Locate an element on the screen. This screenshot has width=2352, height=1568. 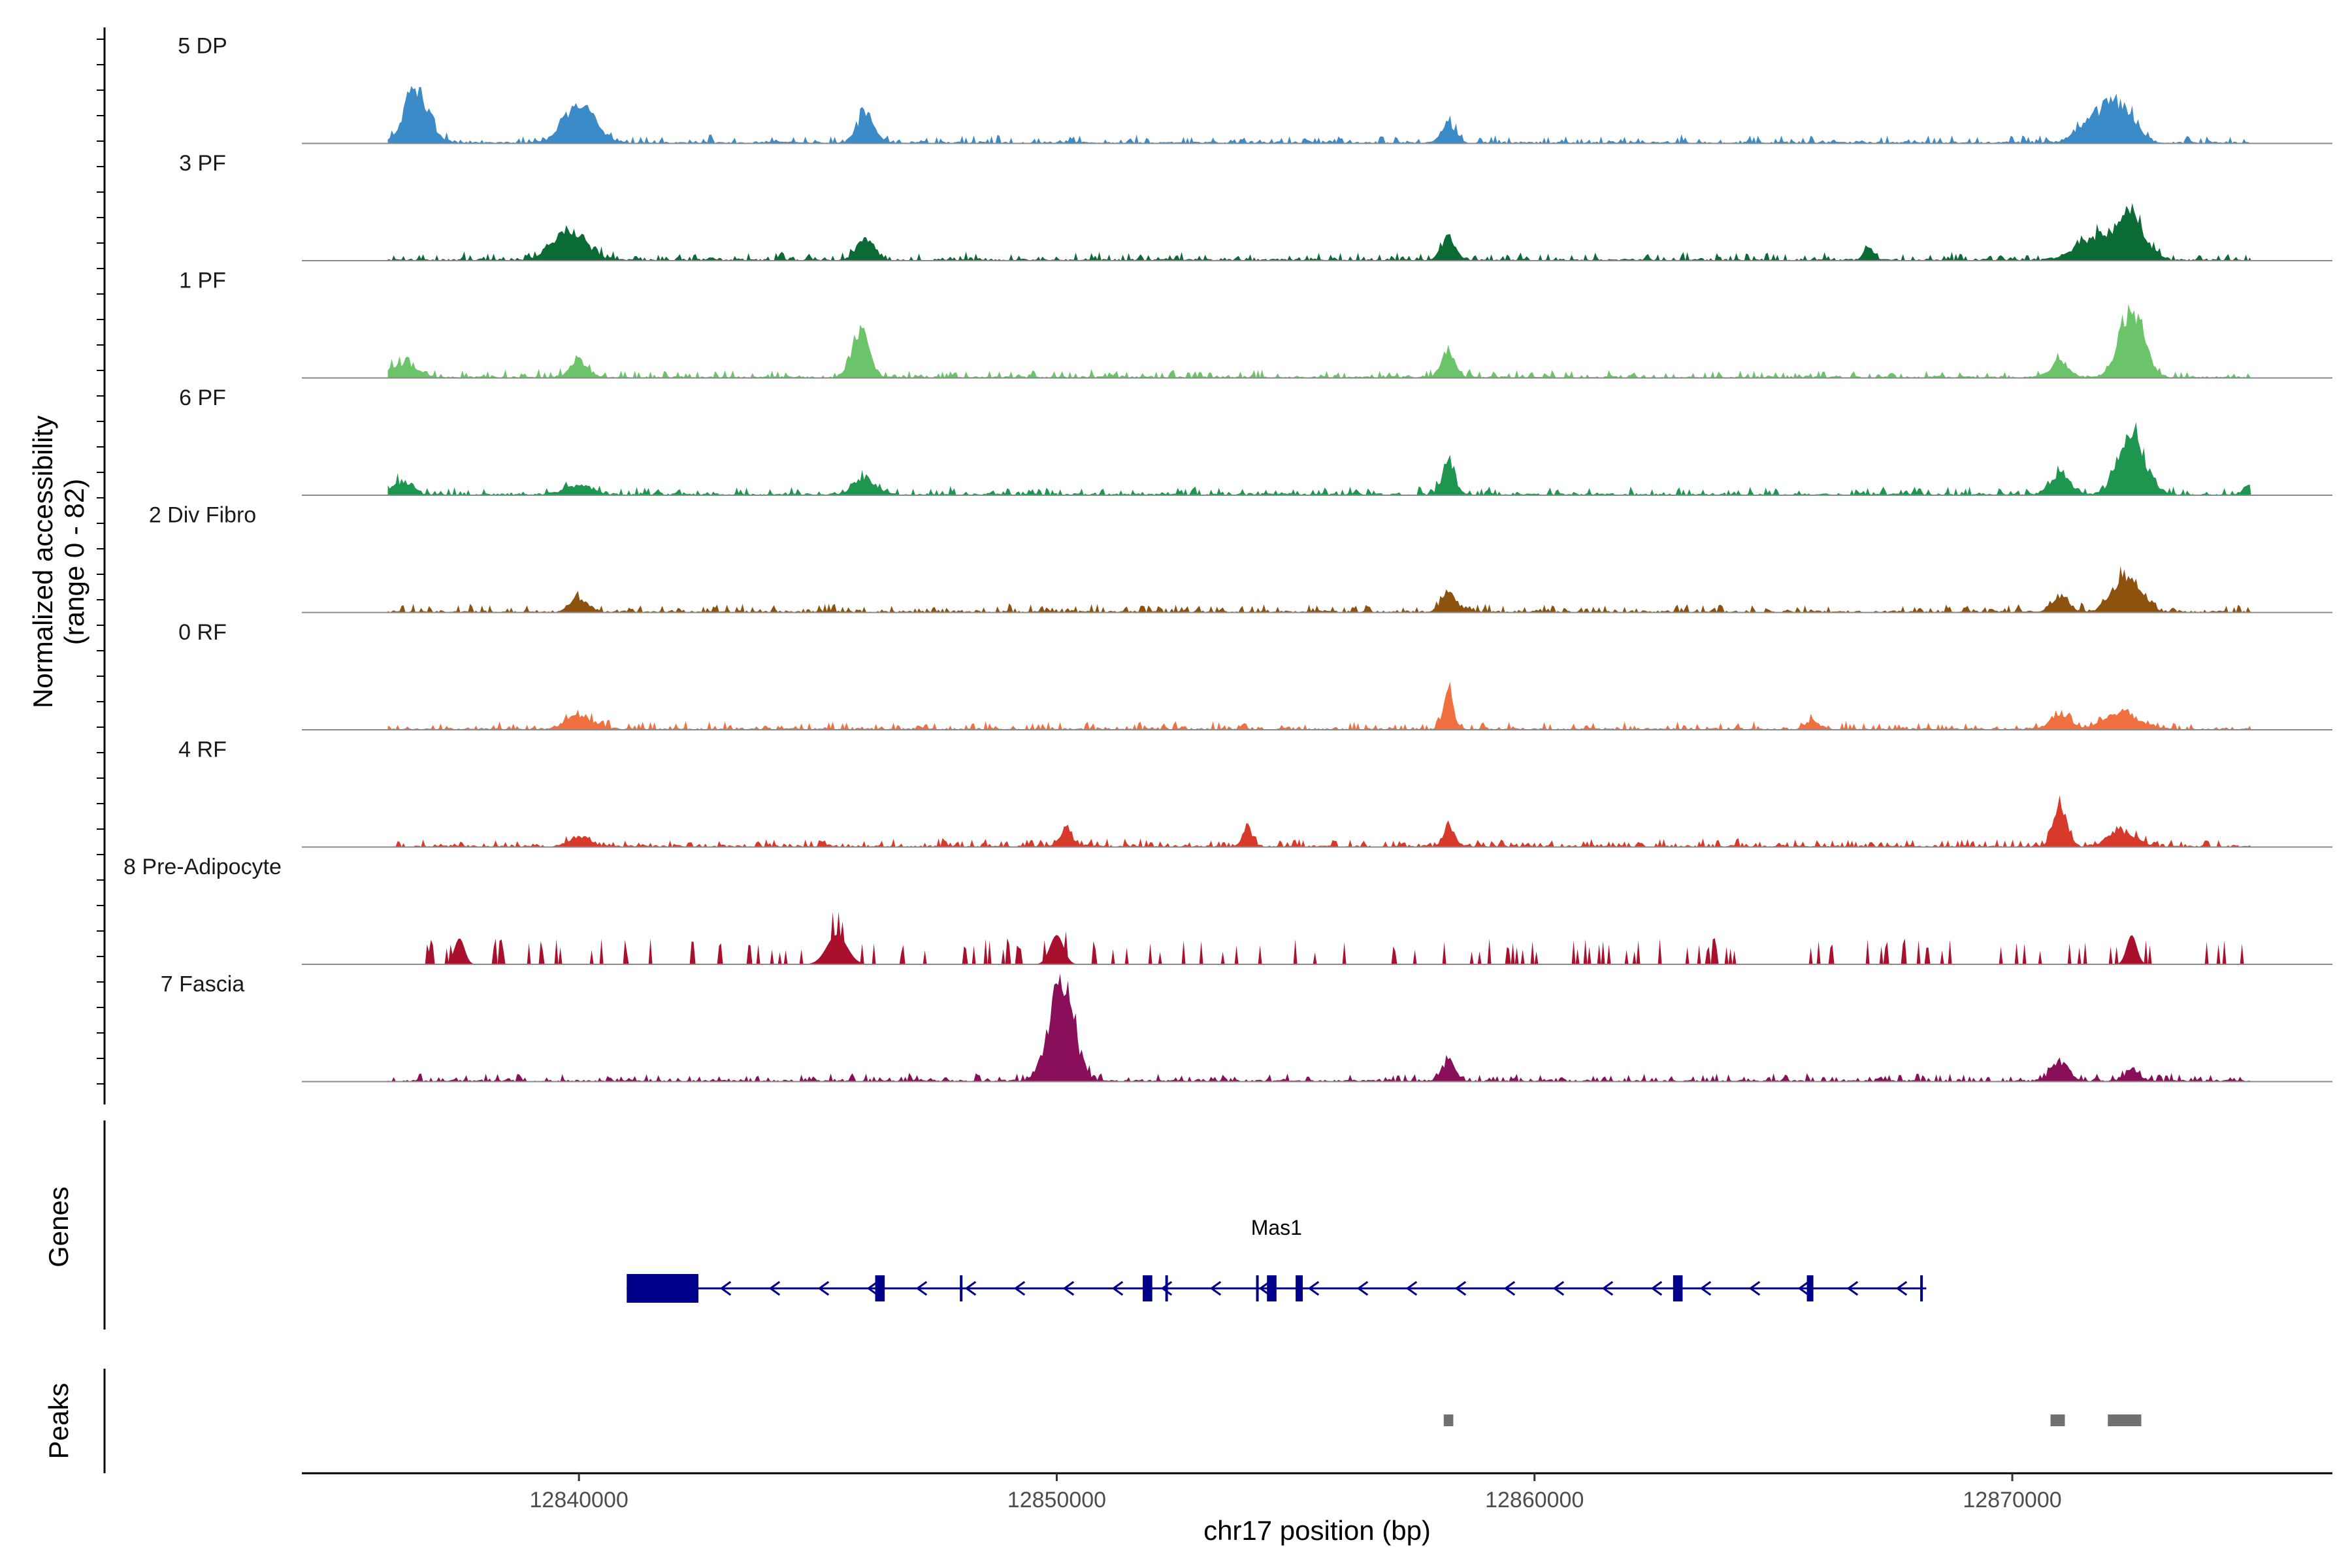
track-7-fascia: 7 Fascia is located at coordinates (1246, 1027).